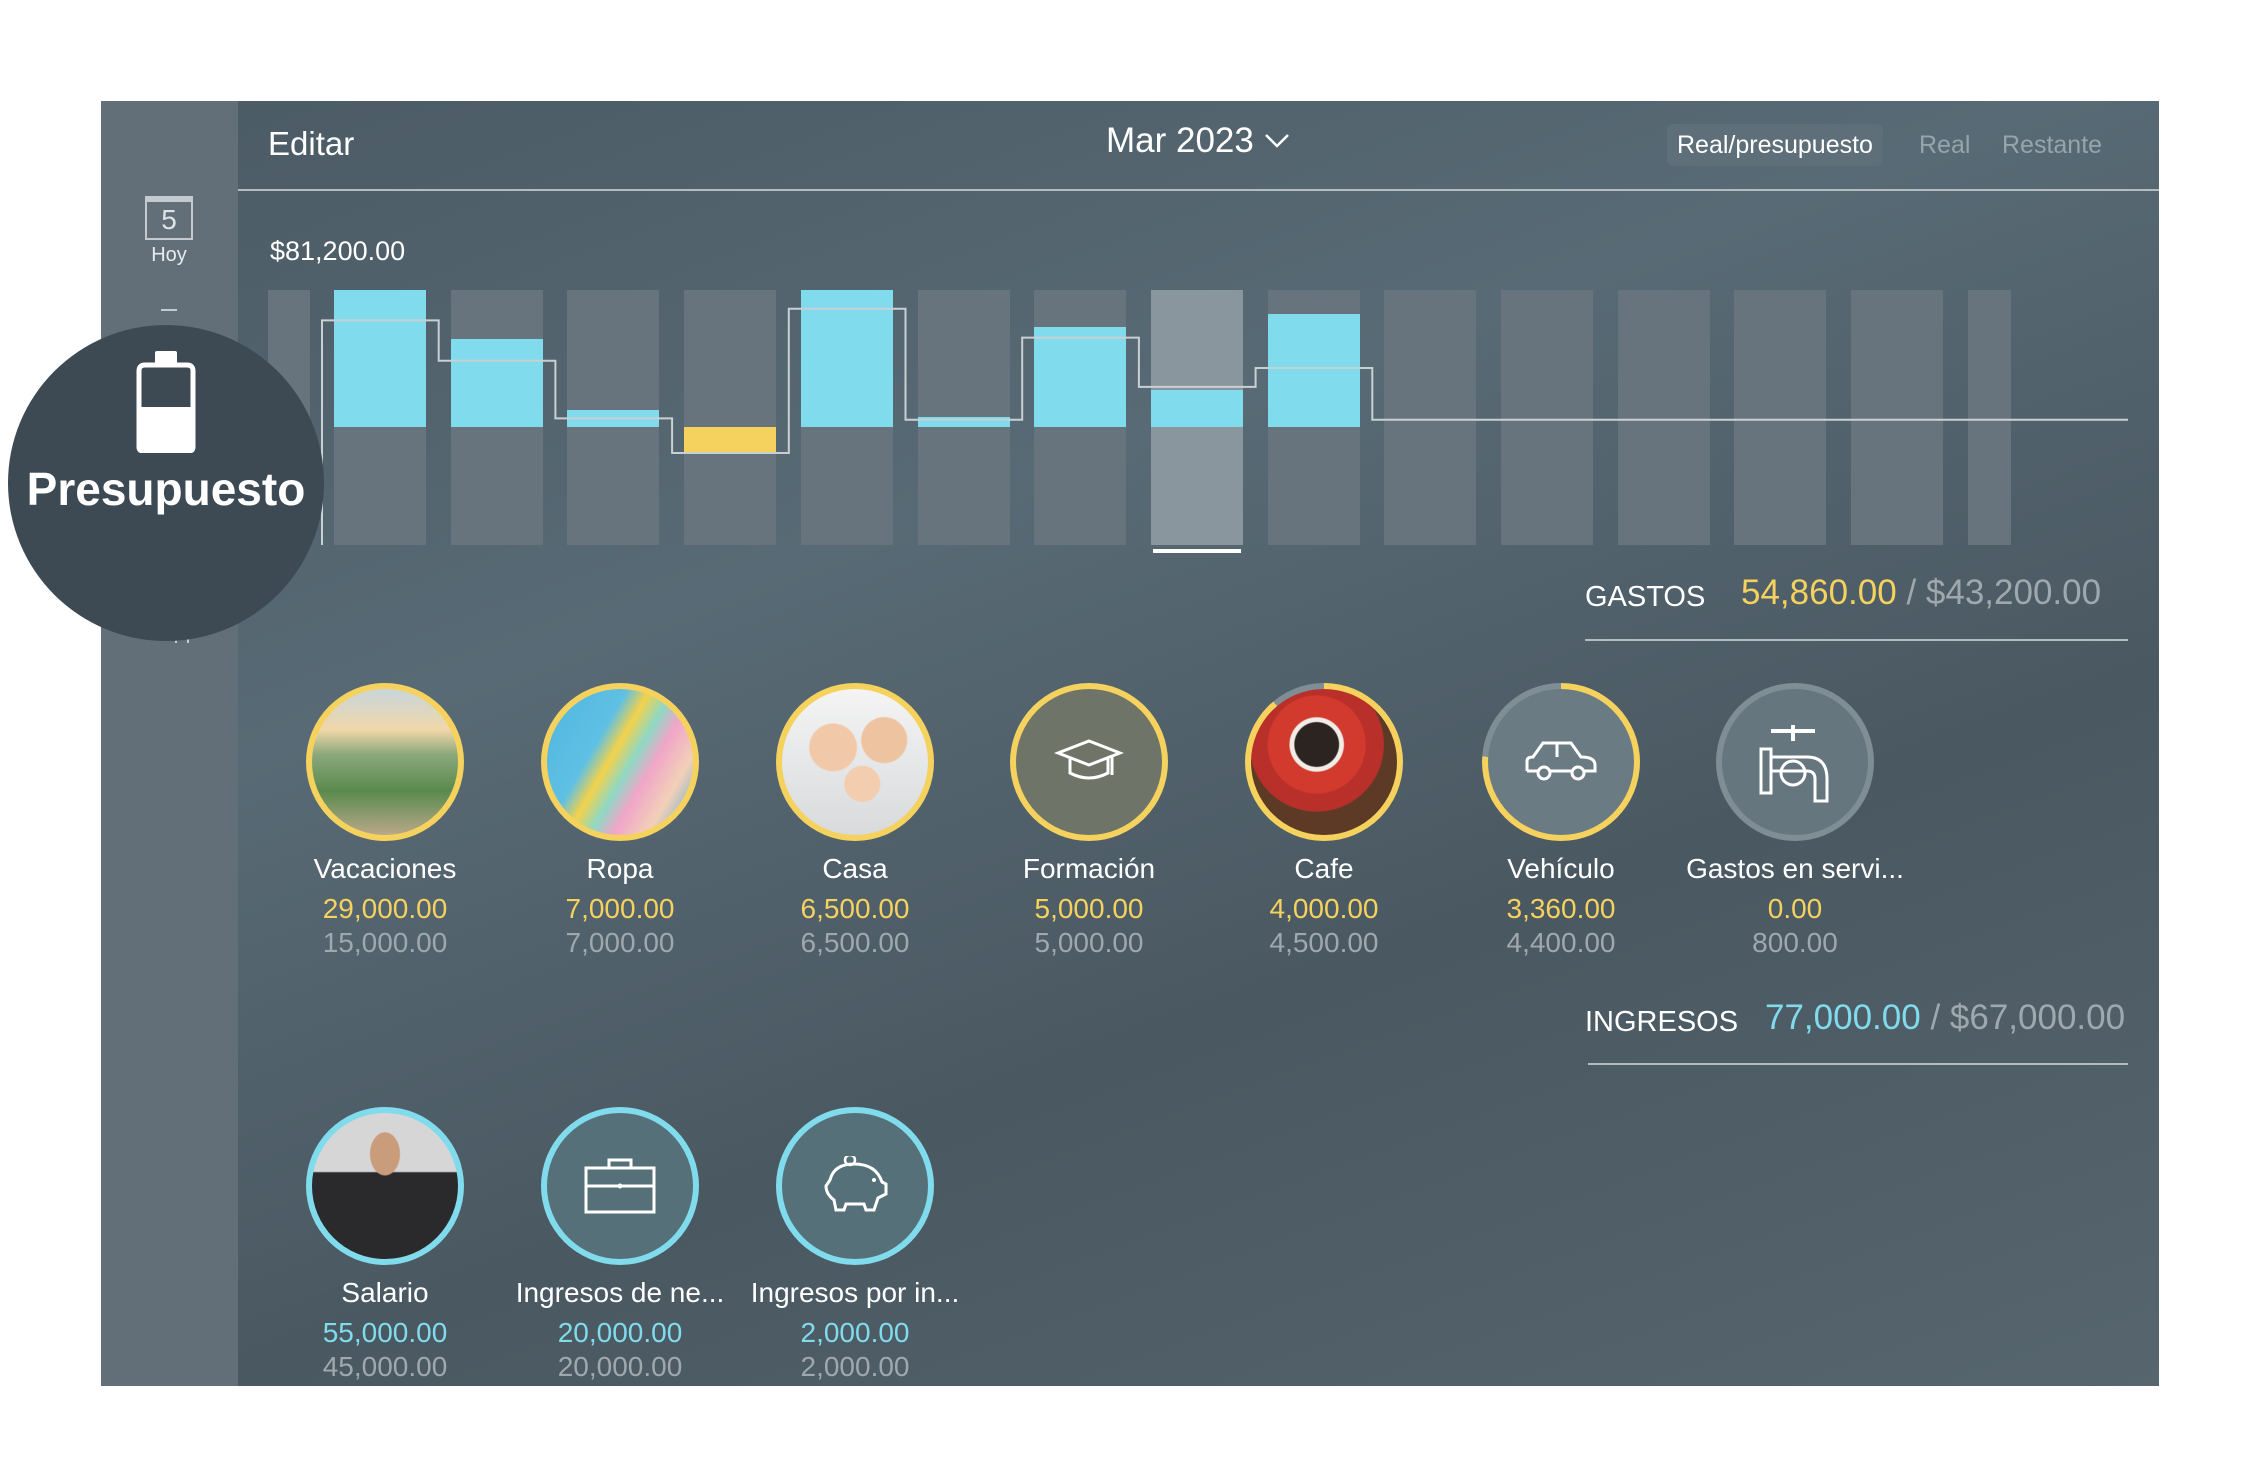 This screenshot has width=2248, height=1480. I want to click on chart-bar-deficit, so click(730, 440).